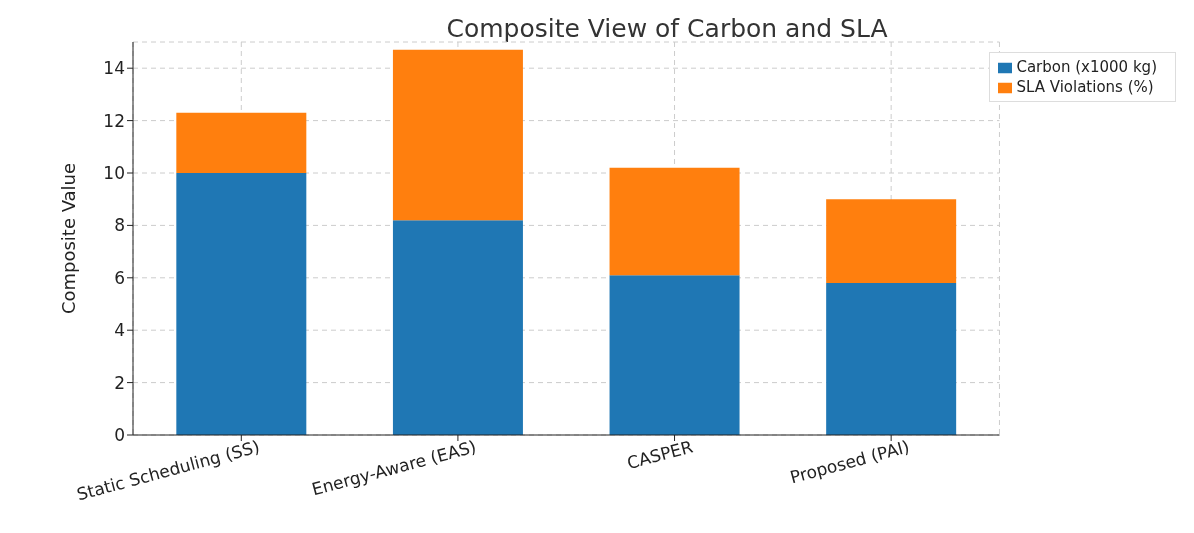 The image size is (1194, 533). Describe the element at coordinates (119, 382) in the screenshot. I see `y-tick-label: 2` at that location.